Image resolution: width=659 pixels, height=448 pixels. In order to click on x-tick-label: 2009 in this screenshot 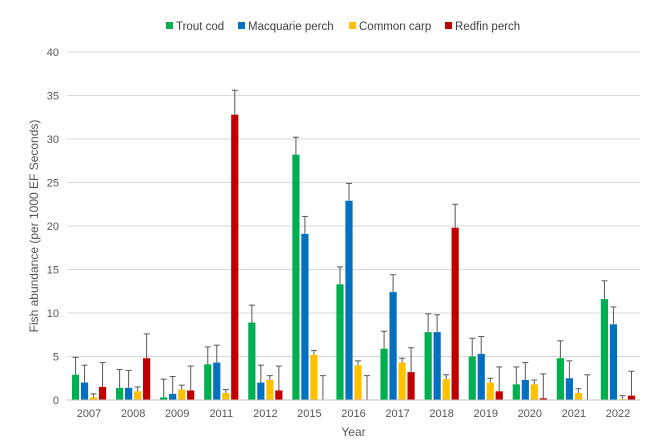, I will do `click(177, 414)`.